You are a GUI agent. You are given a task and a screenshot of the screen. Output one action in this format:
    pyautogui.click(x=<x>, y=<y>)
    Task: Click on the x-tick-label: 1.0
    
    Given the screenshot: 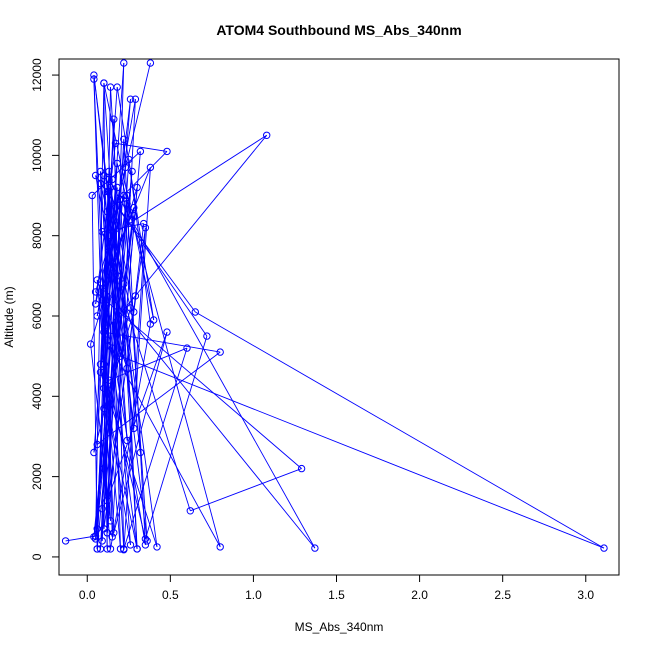 What is the action you would take?
    pyautogui.click(x=253, y=595)
    